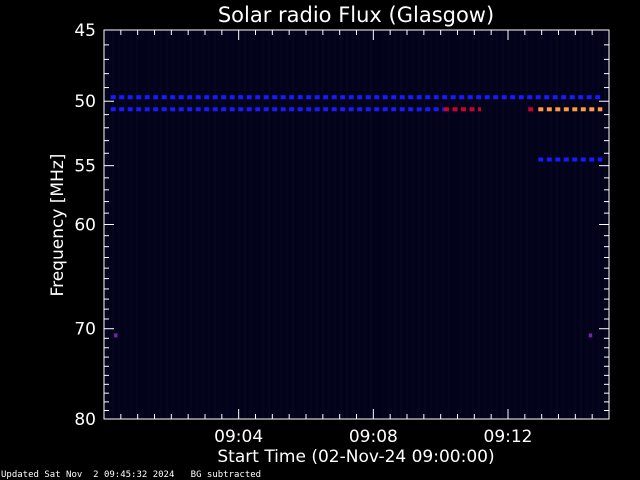 This screenshot has height=480, width=640. I want to click on y-tick-label: 50, so click(85, 102).